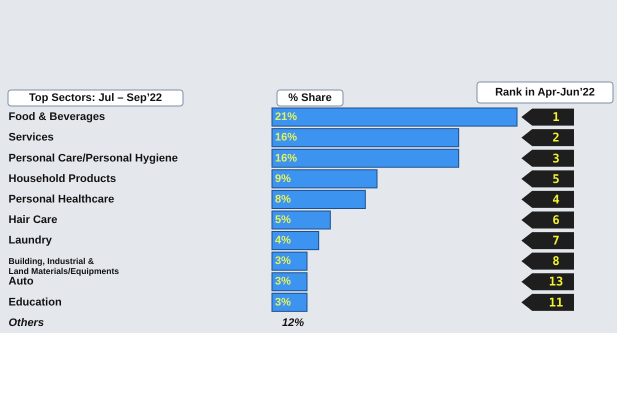 The height and width of the screenshot is (413, 620). Describe the element at coordinates (556, 220) in the screenshot. I see `text: 6` at that location.